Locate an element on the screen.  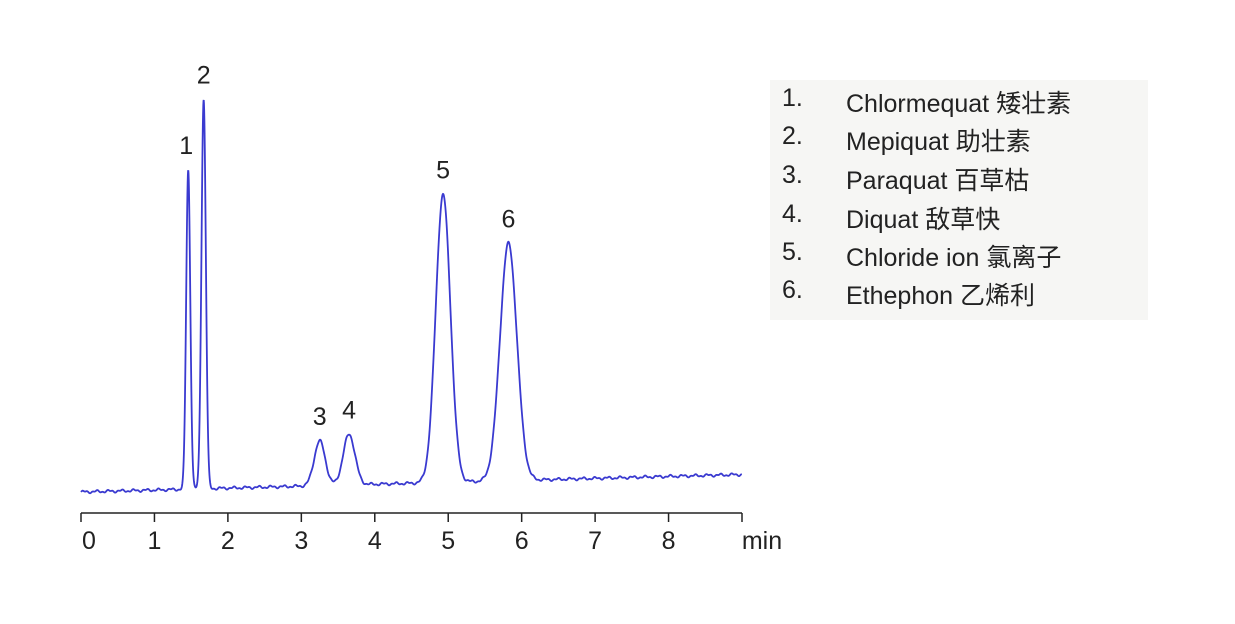
x-tick-label: 6 is located at coordinates (522, 541).